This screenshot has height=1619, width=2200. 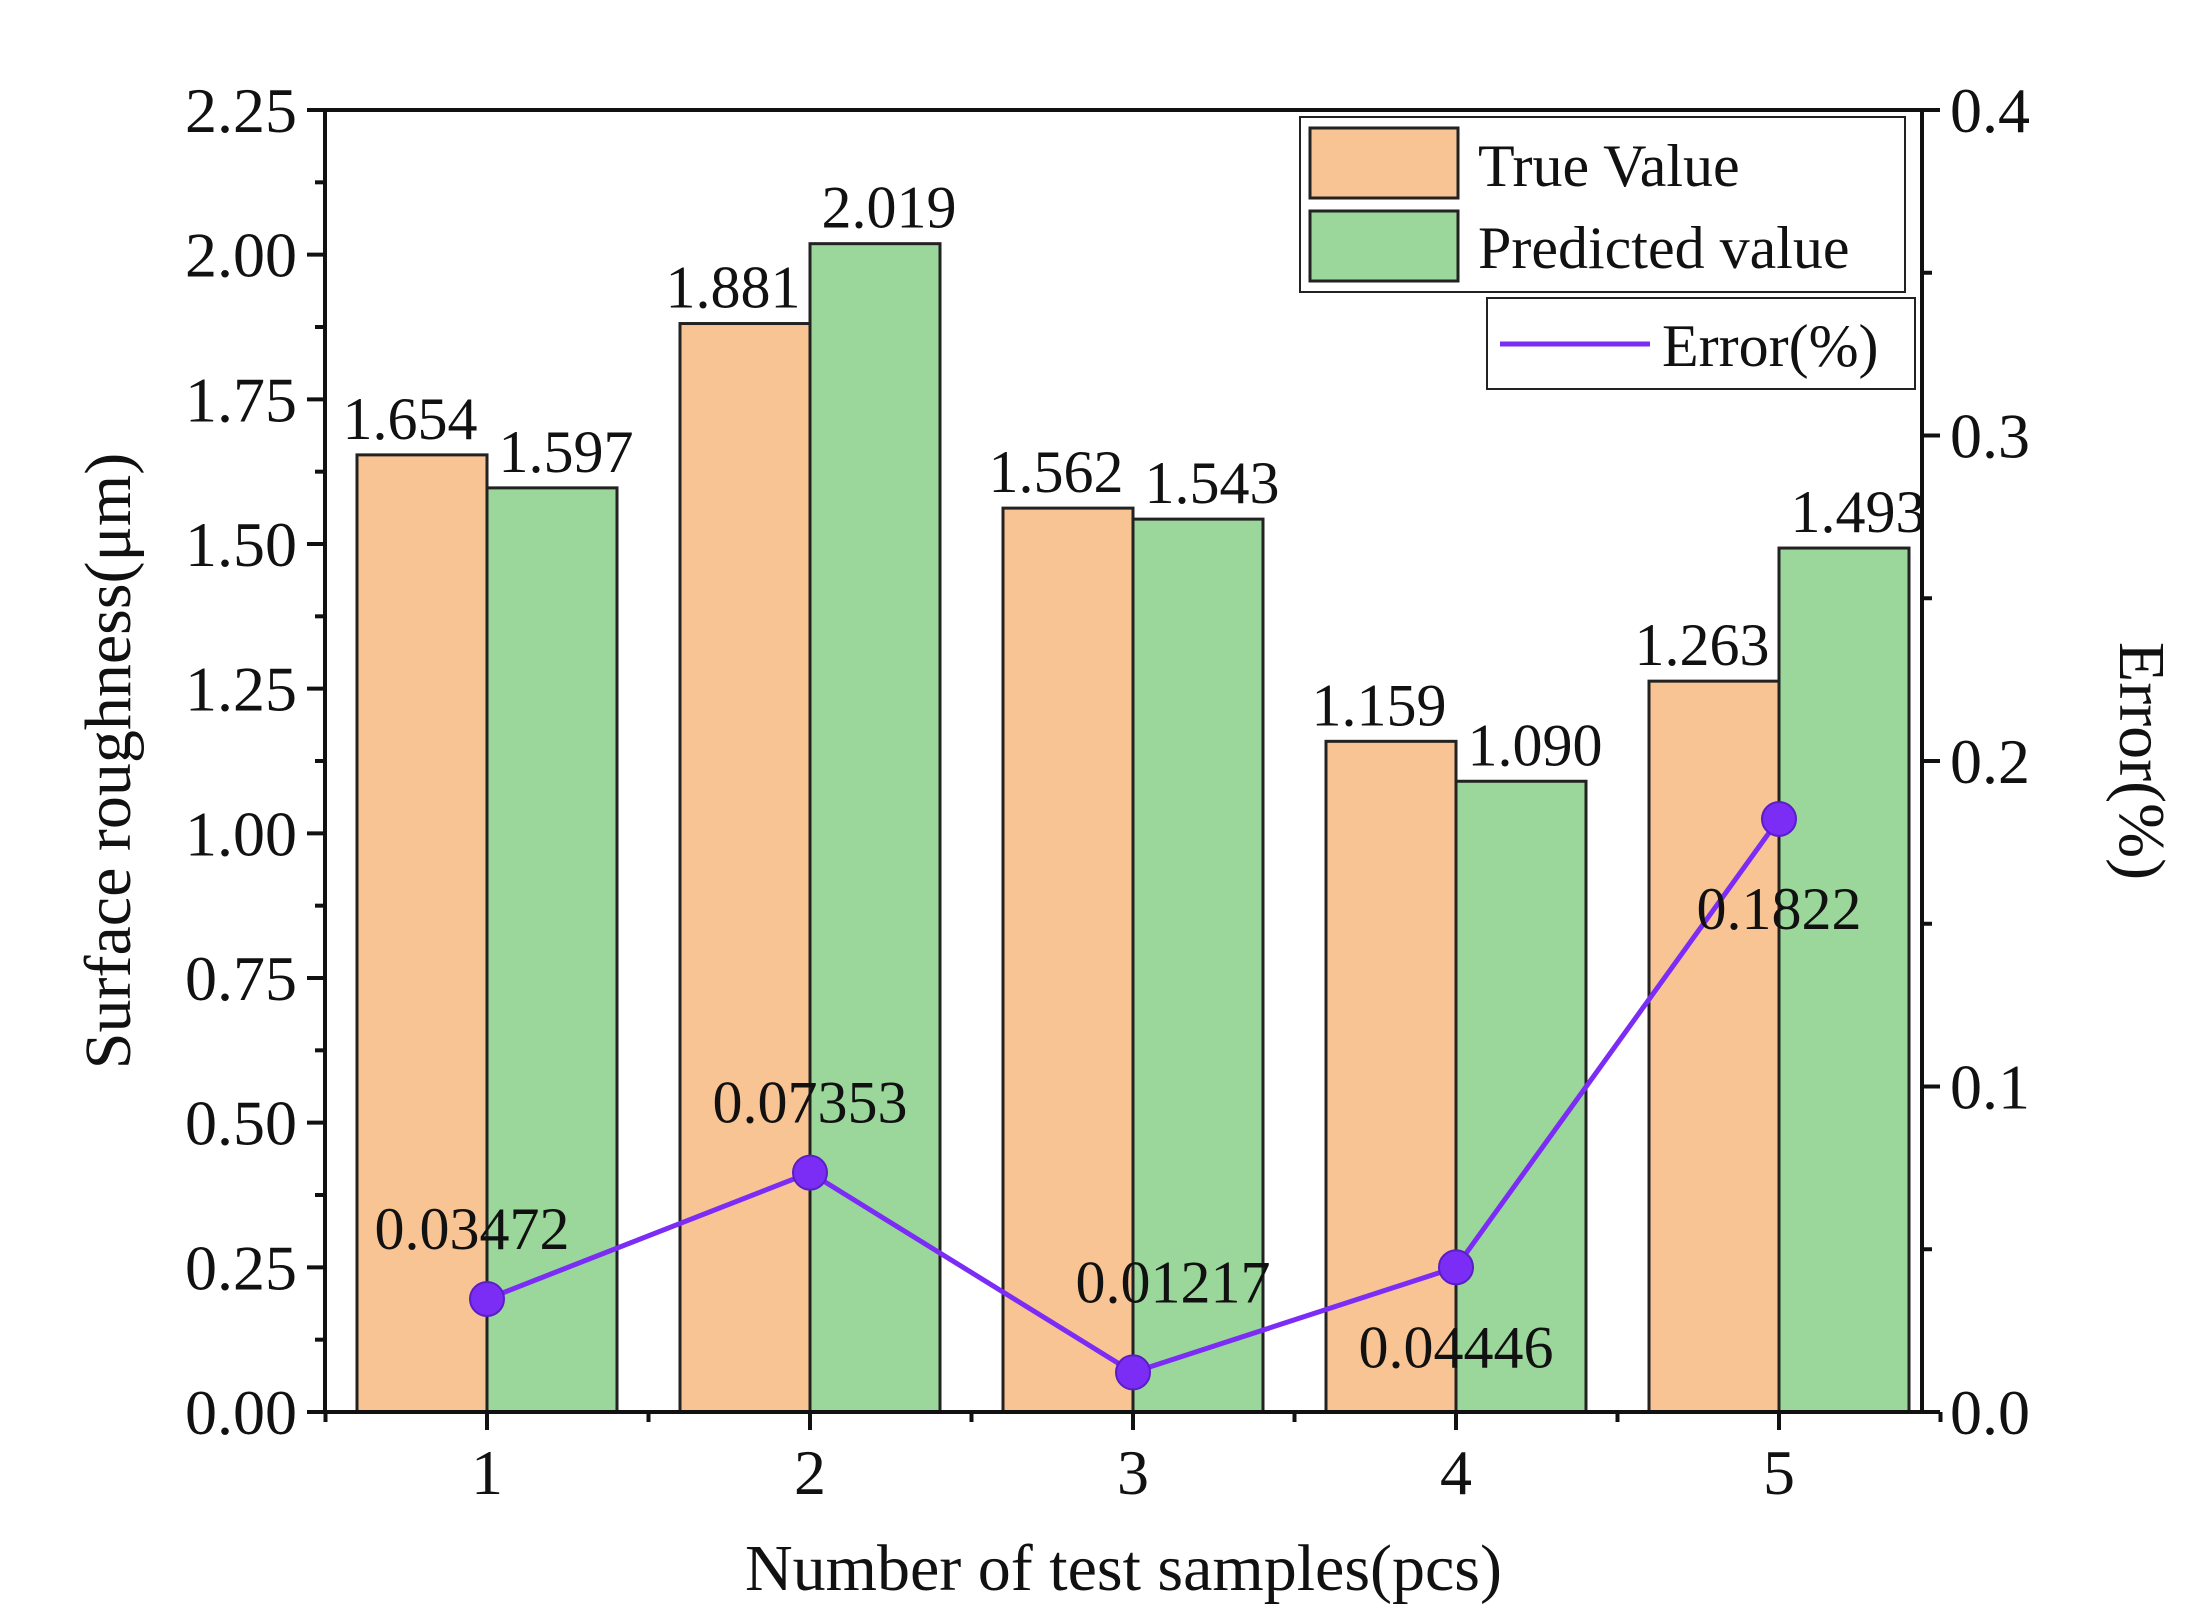 What do you see at coordinates (241, 1123) in the screenshot?
I see `y-tick-label-0.50: 0.50` at bounding box center [241, 1123].